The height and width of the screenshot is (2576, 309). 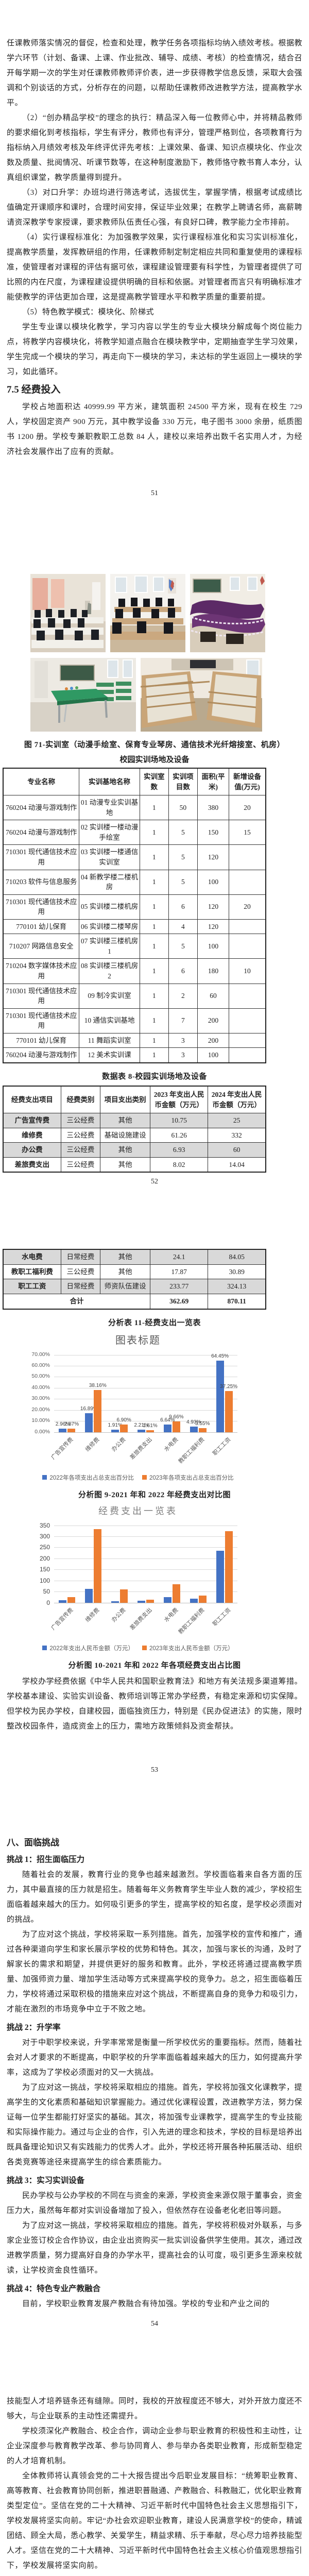 What do you see at coordinates (109, 808) in the screenshot?
I see `table-cell: 01 动漫专业实训基地` at bounding box center [109, 808].